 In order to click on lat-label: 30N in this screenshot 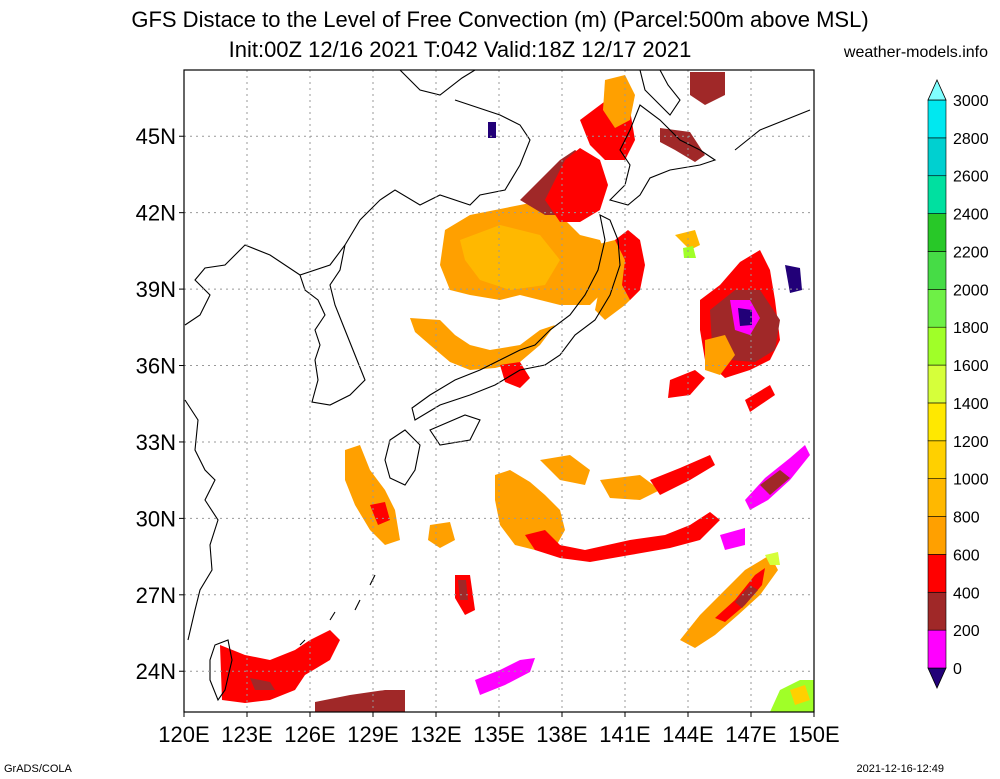, I will do `click(156, 518)`.